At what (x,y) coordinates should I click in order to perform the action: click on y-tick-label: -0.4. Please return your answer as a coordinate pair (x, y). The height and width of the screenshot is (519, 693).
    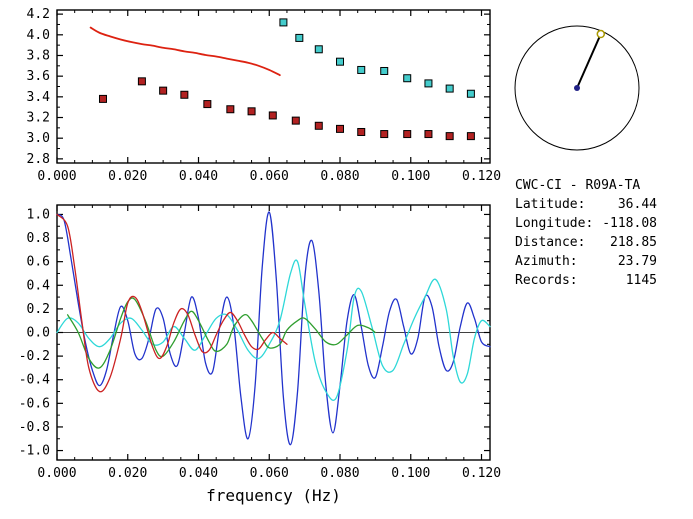
    Looking at the image, I should click on (34, 380).